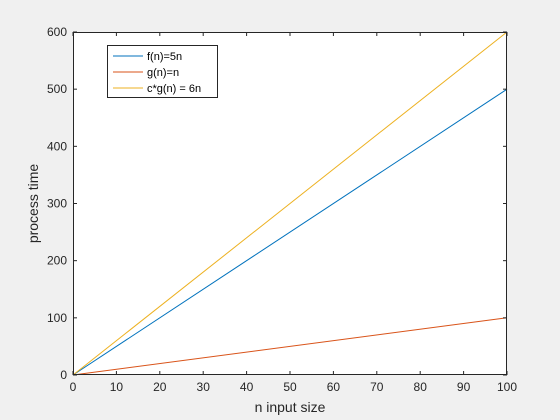 The width and height of the screenshot is (560, 420). Describe the element at coordinates (290, 407) in the screenshot. I see `x-axis-label: n input size` at that location.